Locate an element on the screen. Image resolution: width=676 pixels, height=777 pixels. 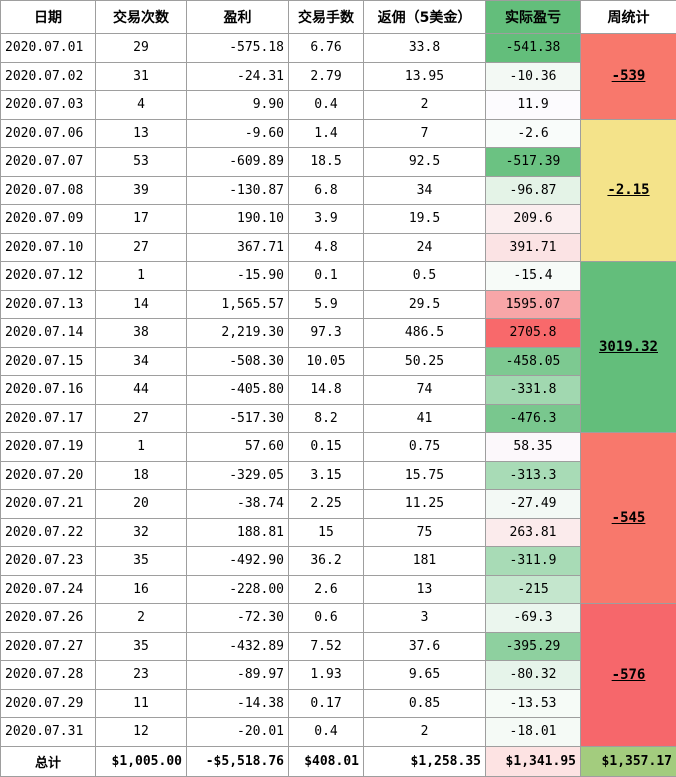
cell-date: 2020.07.22 is located at coordinates (48, 532).